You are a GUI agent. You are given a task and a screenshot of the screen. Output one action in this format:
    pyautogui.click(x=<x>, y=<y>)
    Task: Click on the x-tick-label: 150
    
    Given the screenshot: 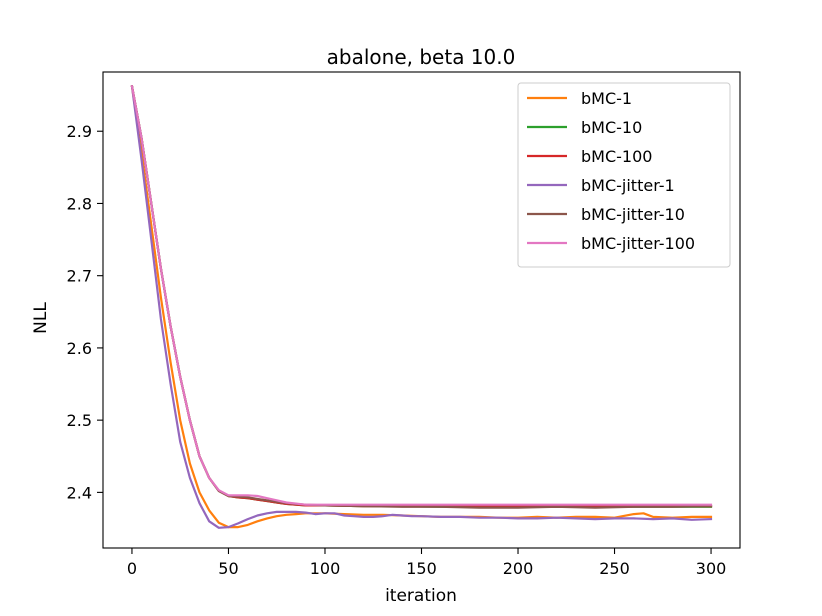 What is the action you would take?
    pyautogui.click(x=421, y=568)
    